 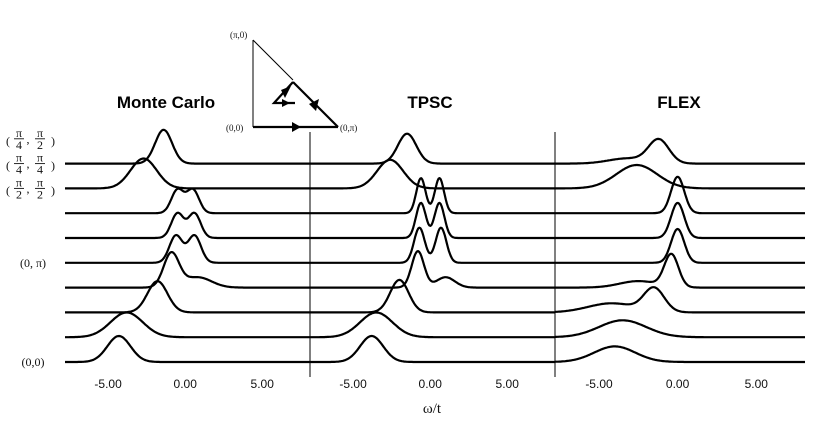 I want to click on inset-label-left: (0,0), so click(x=234, y=128).